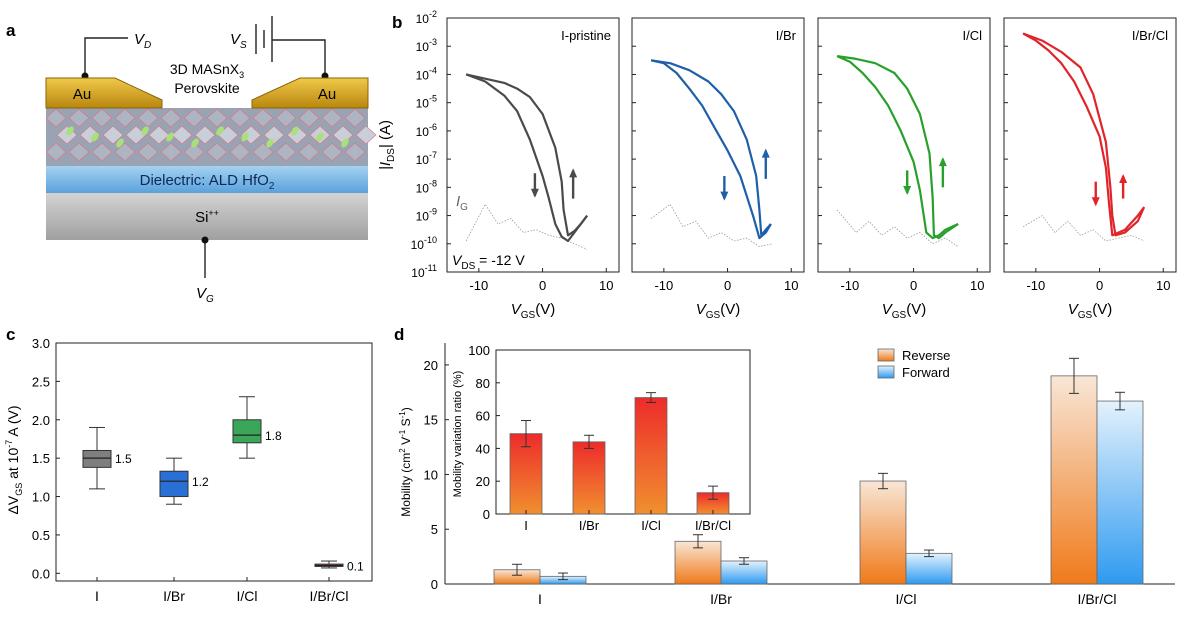  I want to click on inset-bar, so click(651, 456).